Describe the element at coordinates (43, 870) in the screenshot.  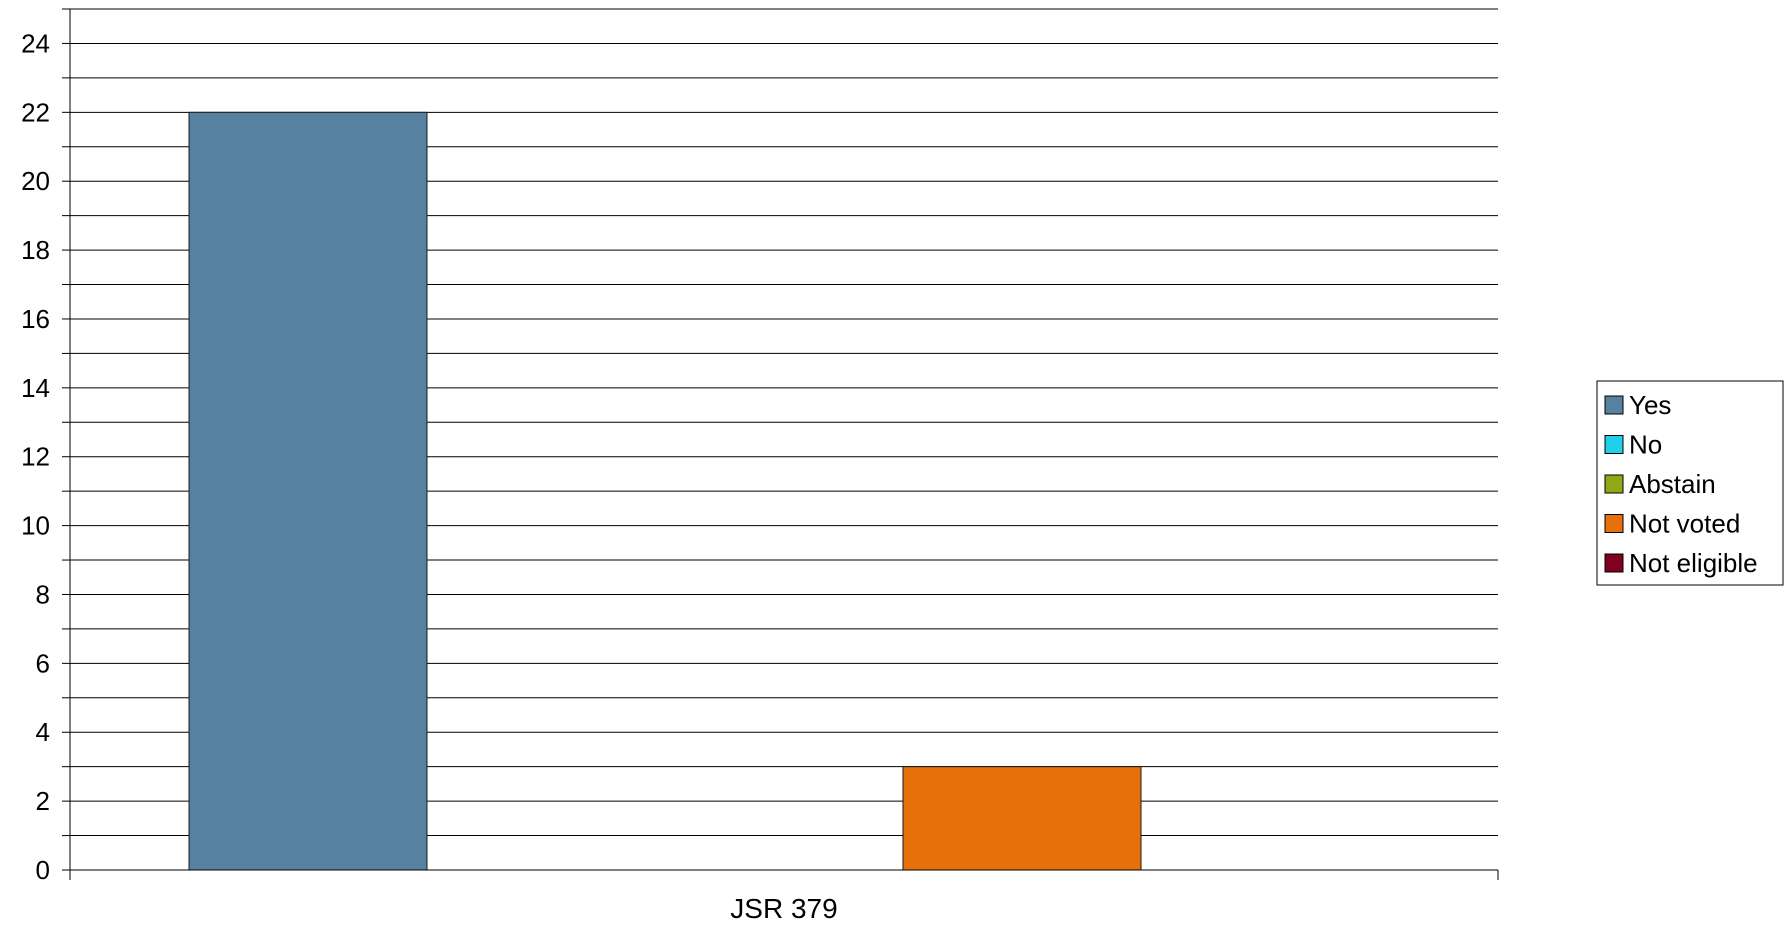
I see `y-tick-label: 0` at that location.